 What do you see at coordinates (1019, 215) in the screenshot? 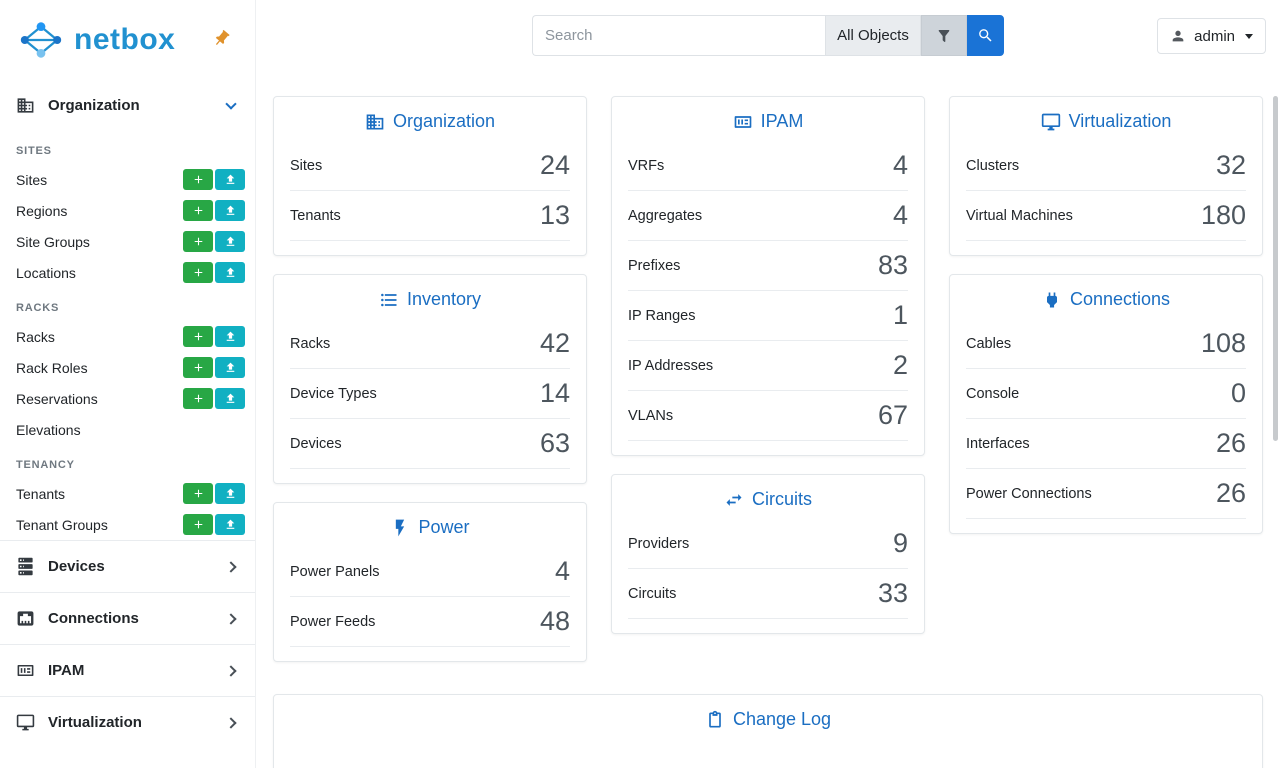
I see `stat-link-virtual-machines: Virtual Machines` at bounding box center [1019, 215].